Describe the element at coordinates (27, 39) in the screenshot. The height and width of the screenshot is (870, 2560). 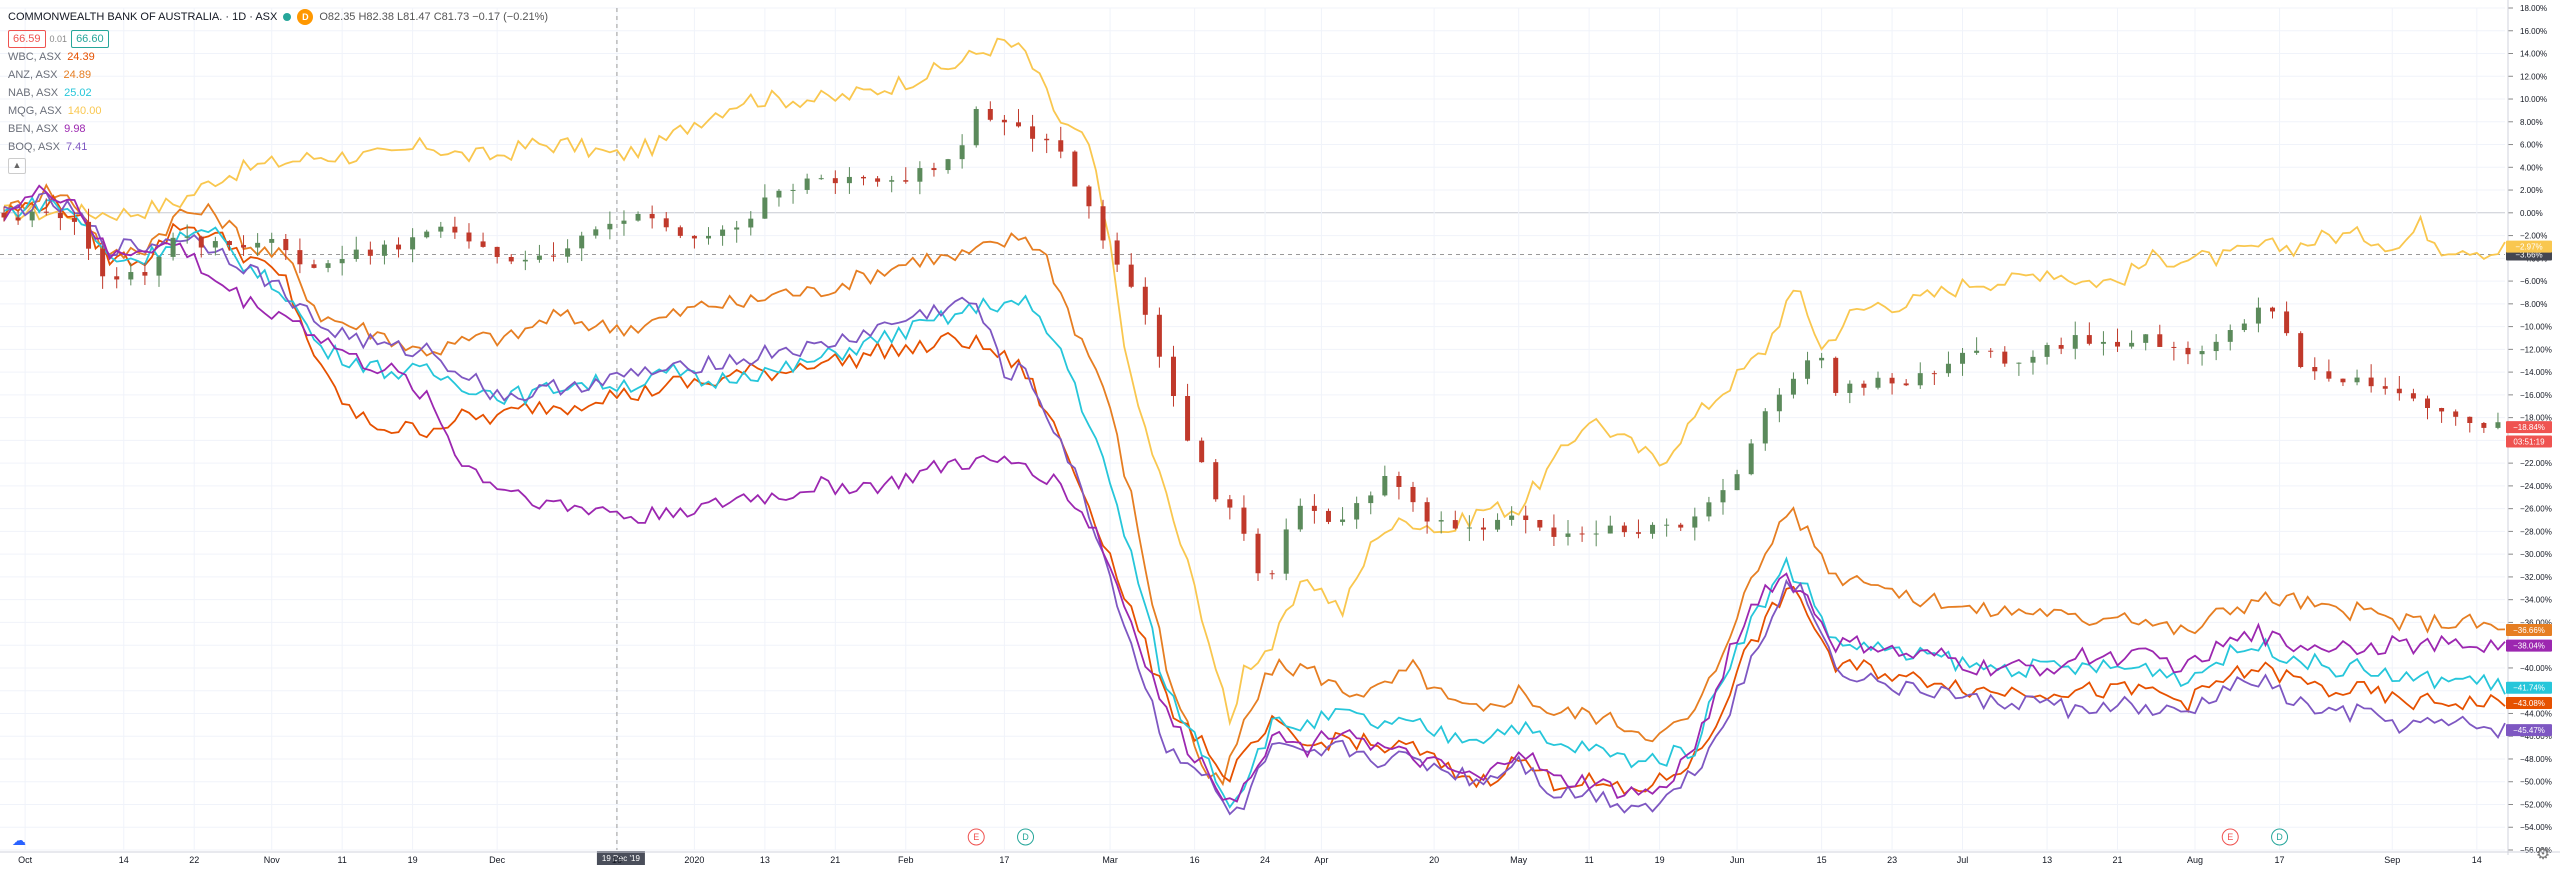
I see `sell-button: 66.59` at that location.